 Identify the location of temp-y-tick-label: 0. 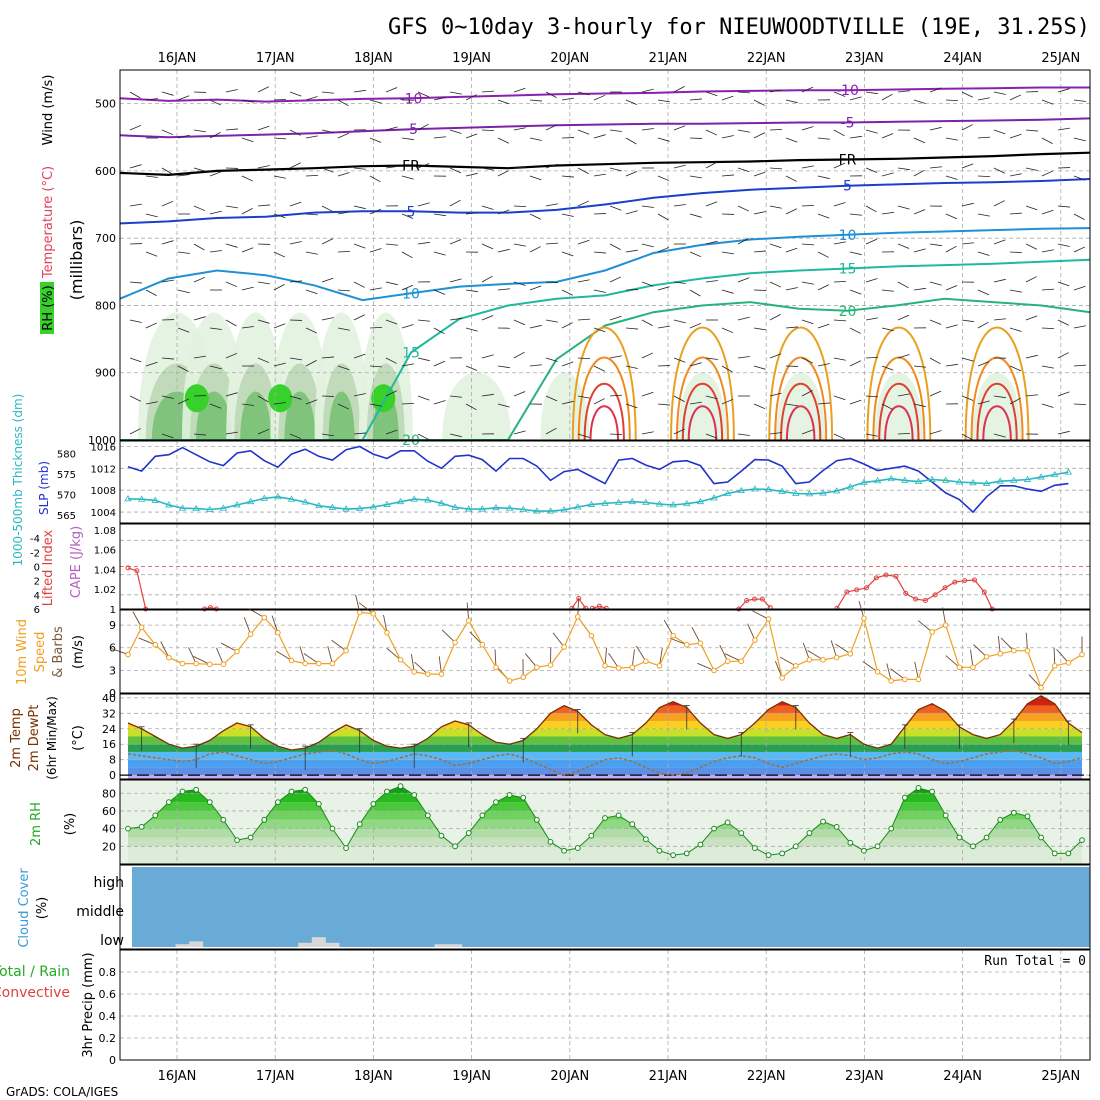
(112, 775).